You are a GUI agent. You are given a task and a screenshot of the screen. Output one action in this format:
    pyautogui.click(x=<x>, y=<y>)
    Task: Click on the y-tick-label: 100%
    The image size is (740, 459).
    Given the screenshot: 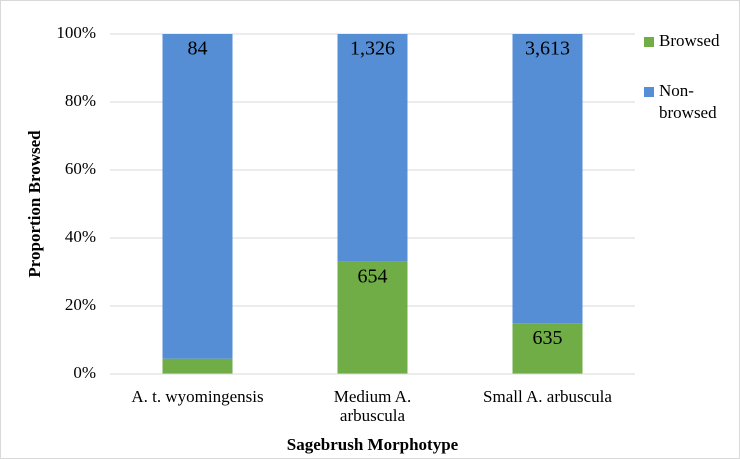 What is the action you would take?
    pyautogui.click(x=76, y=32)
    